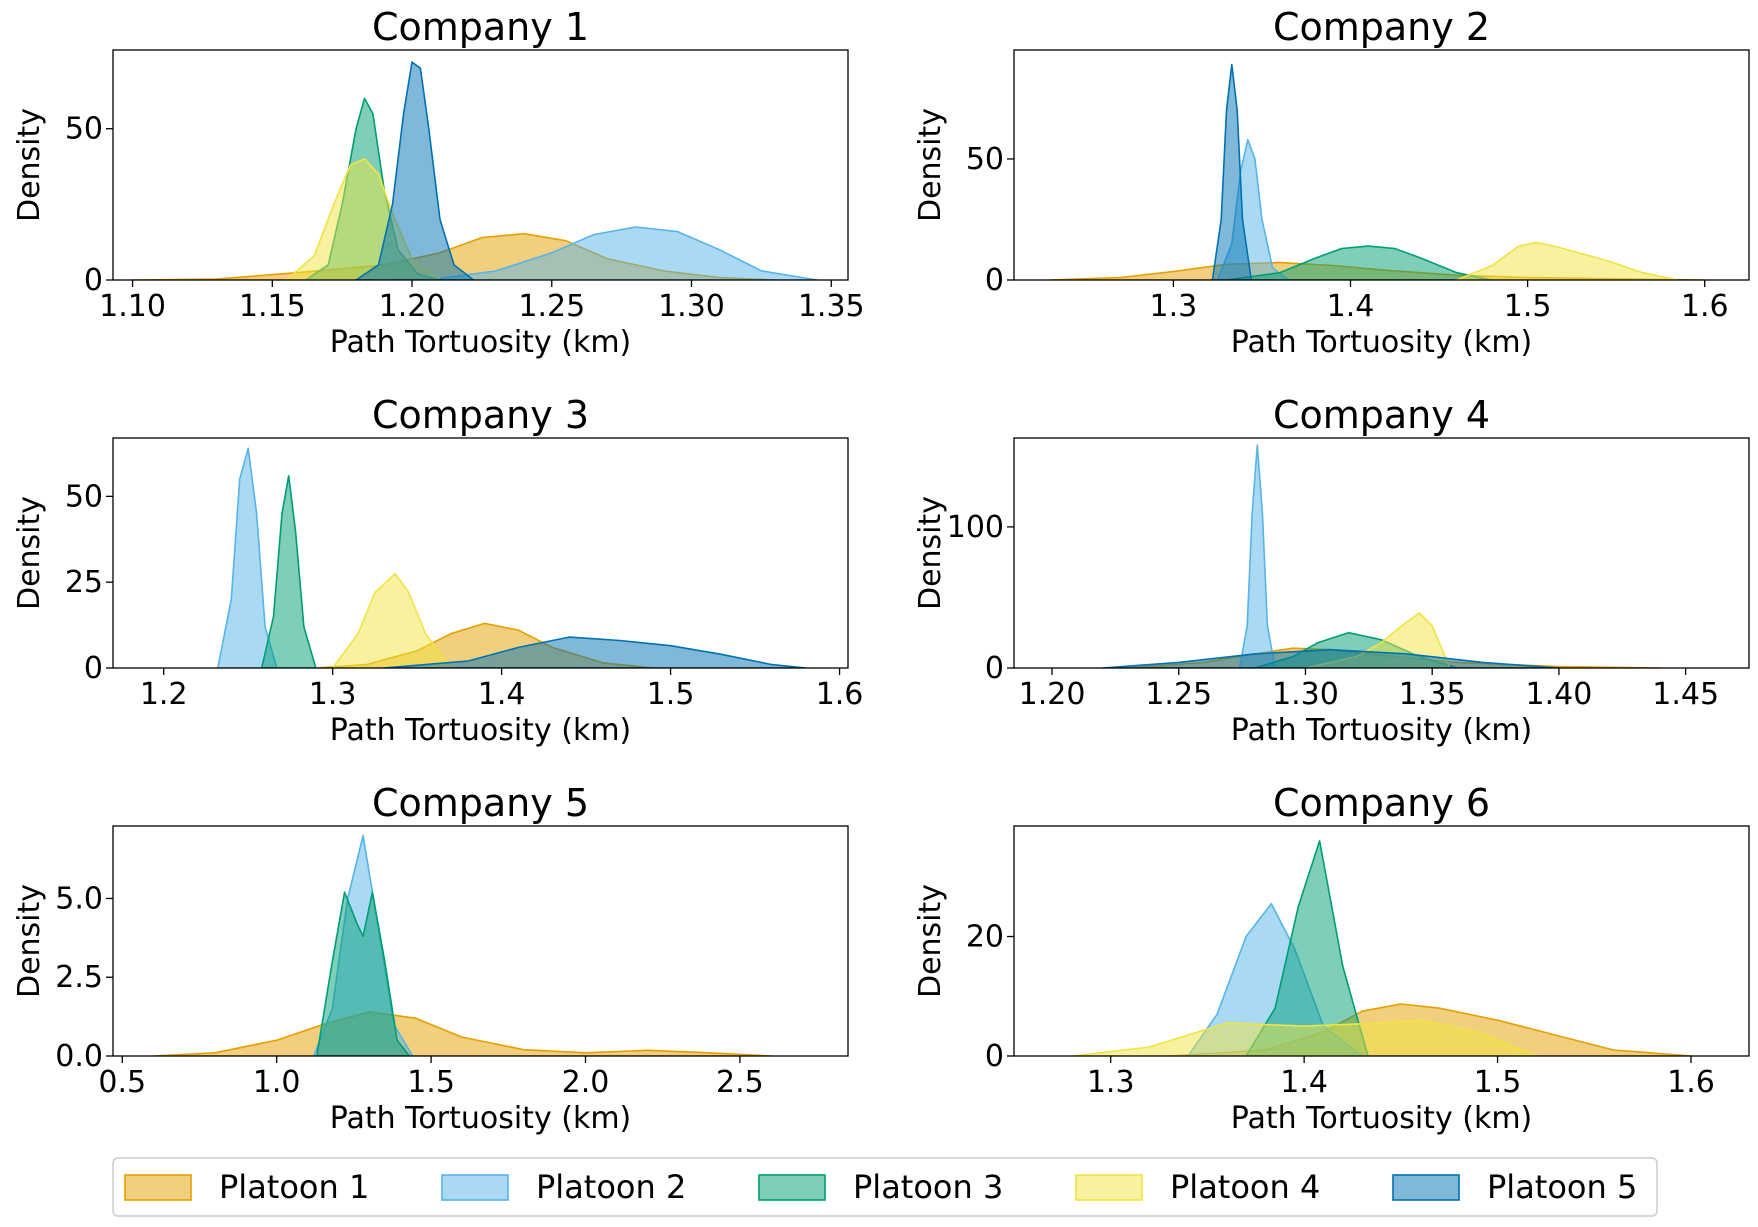 The image size is (1758, 1227). Describe the element at coordinates (84, 582) in the screenshot. I see `y-tick-label: 25` at that location.